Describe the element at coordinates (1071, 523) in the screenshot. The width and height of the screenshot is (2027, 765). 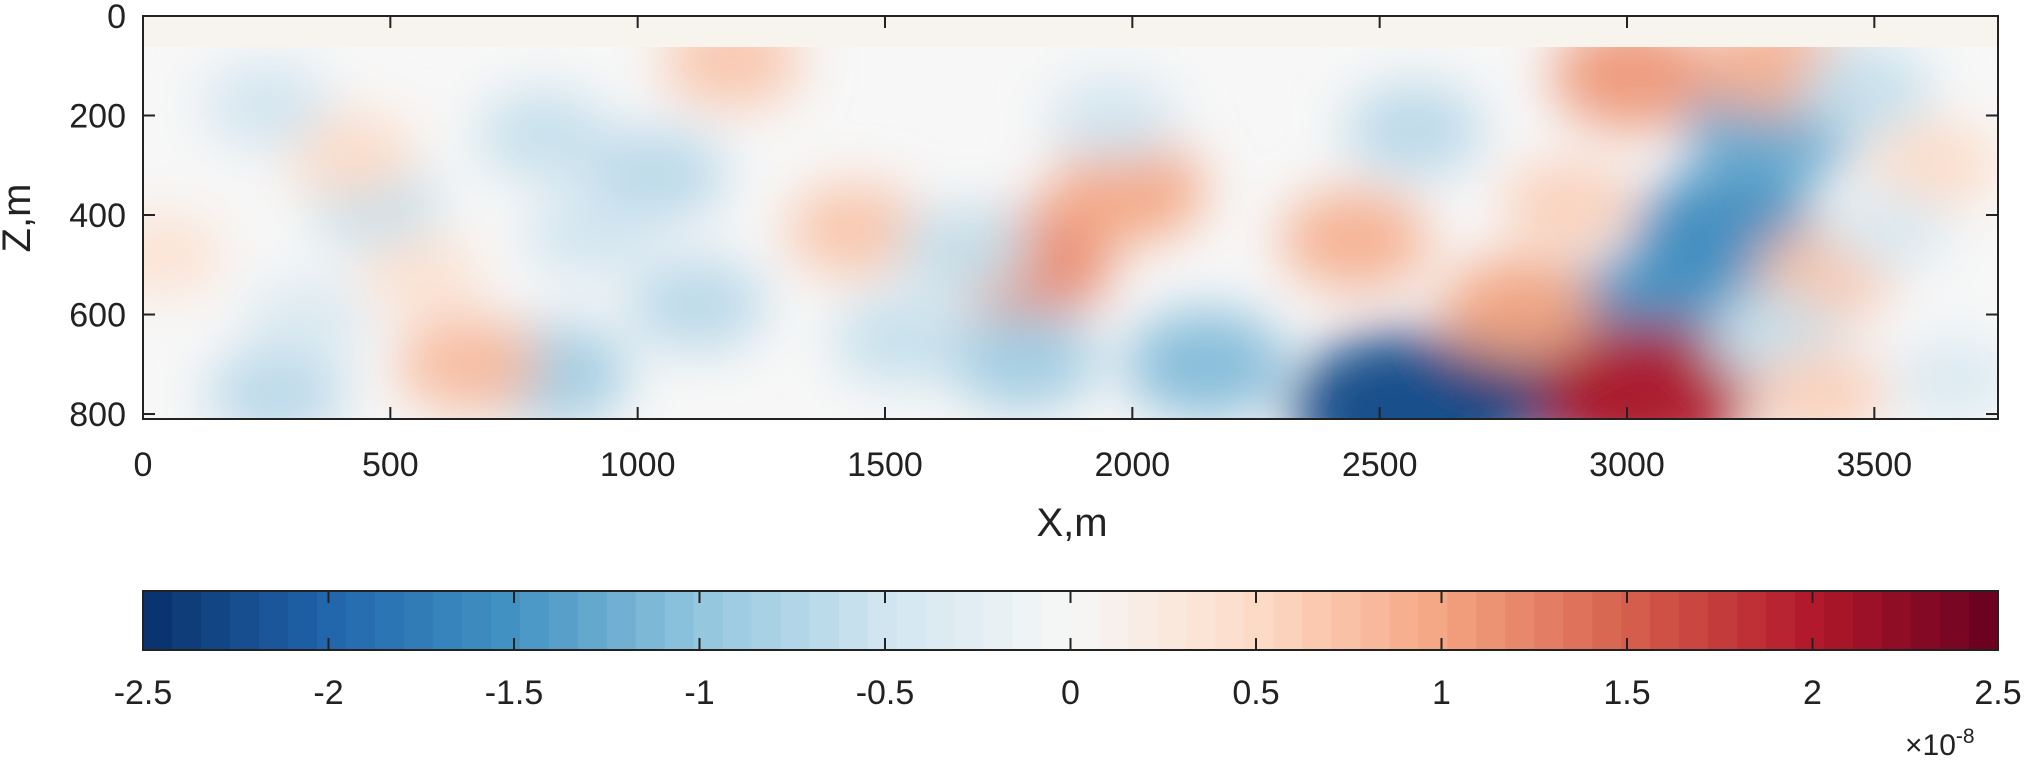
I see `x-axis-label: X,m` at that location.